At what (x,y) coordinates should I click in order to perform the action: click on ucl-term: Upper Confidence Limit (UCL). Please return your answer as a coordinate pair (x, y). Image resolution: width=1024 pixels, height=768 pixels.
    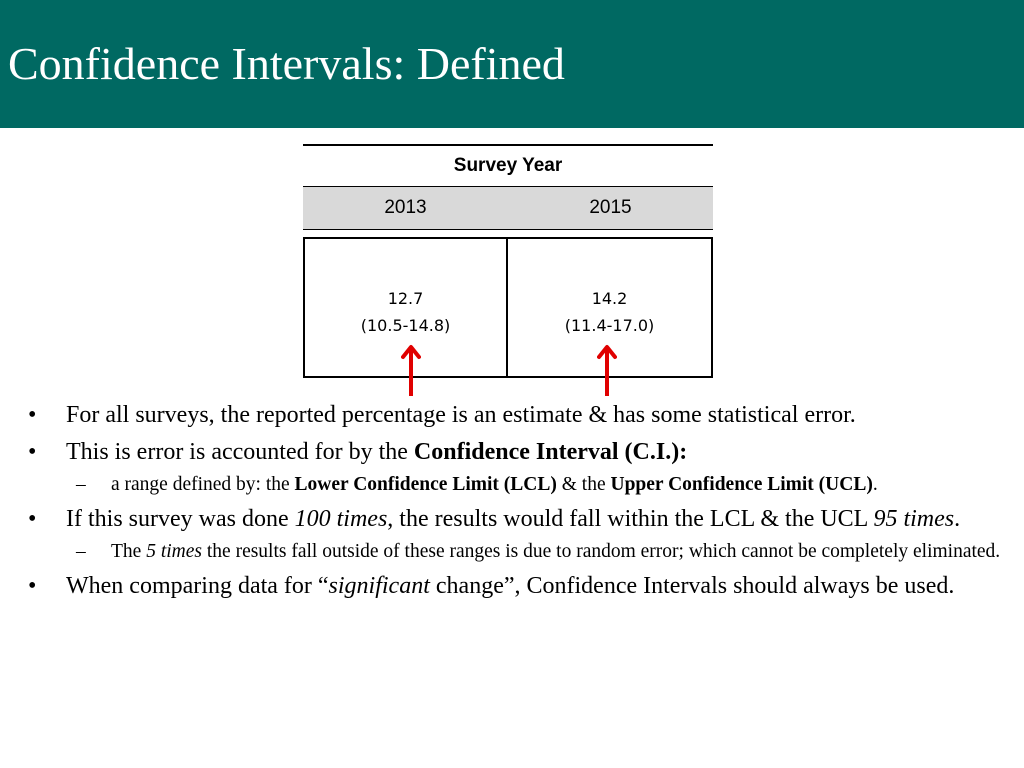
    Looking at the image, I should click on (741, 484).